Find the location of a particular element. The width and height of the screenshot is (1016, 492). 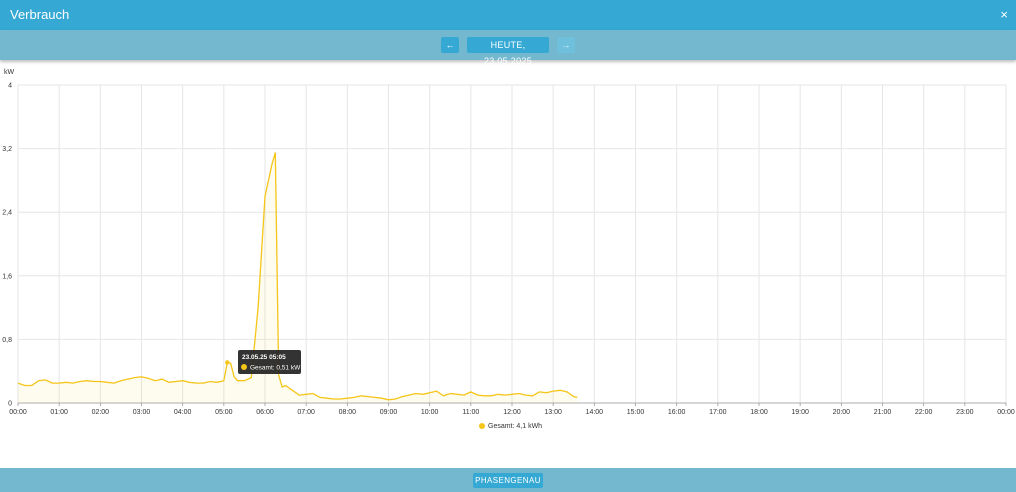

x-tick-label: 11:00 is located at coordinates (470, 412).